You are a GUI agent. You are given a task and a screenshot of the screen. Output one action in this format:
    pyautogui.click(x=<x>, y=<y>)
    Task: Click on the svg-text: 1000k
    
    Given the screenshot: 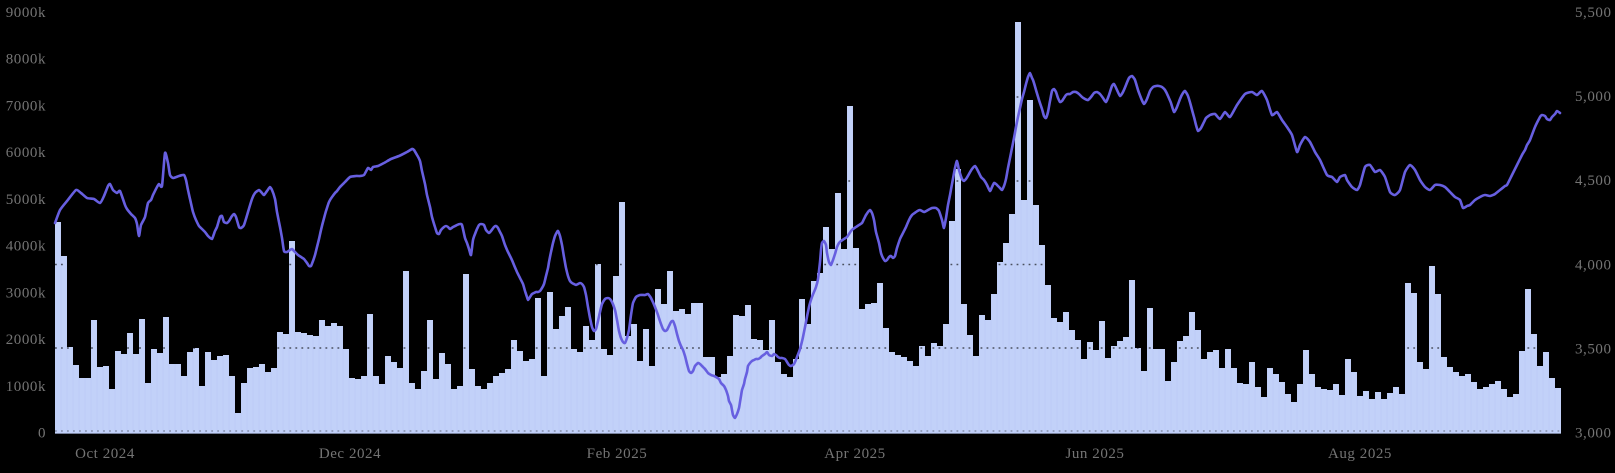 What is the action you would take?
    pyautogui.click(x=26, y=387)
    